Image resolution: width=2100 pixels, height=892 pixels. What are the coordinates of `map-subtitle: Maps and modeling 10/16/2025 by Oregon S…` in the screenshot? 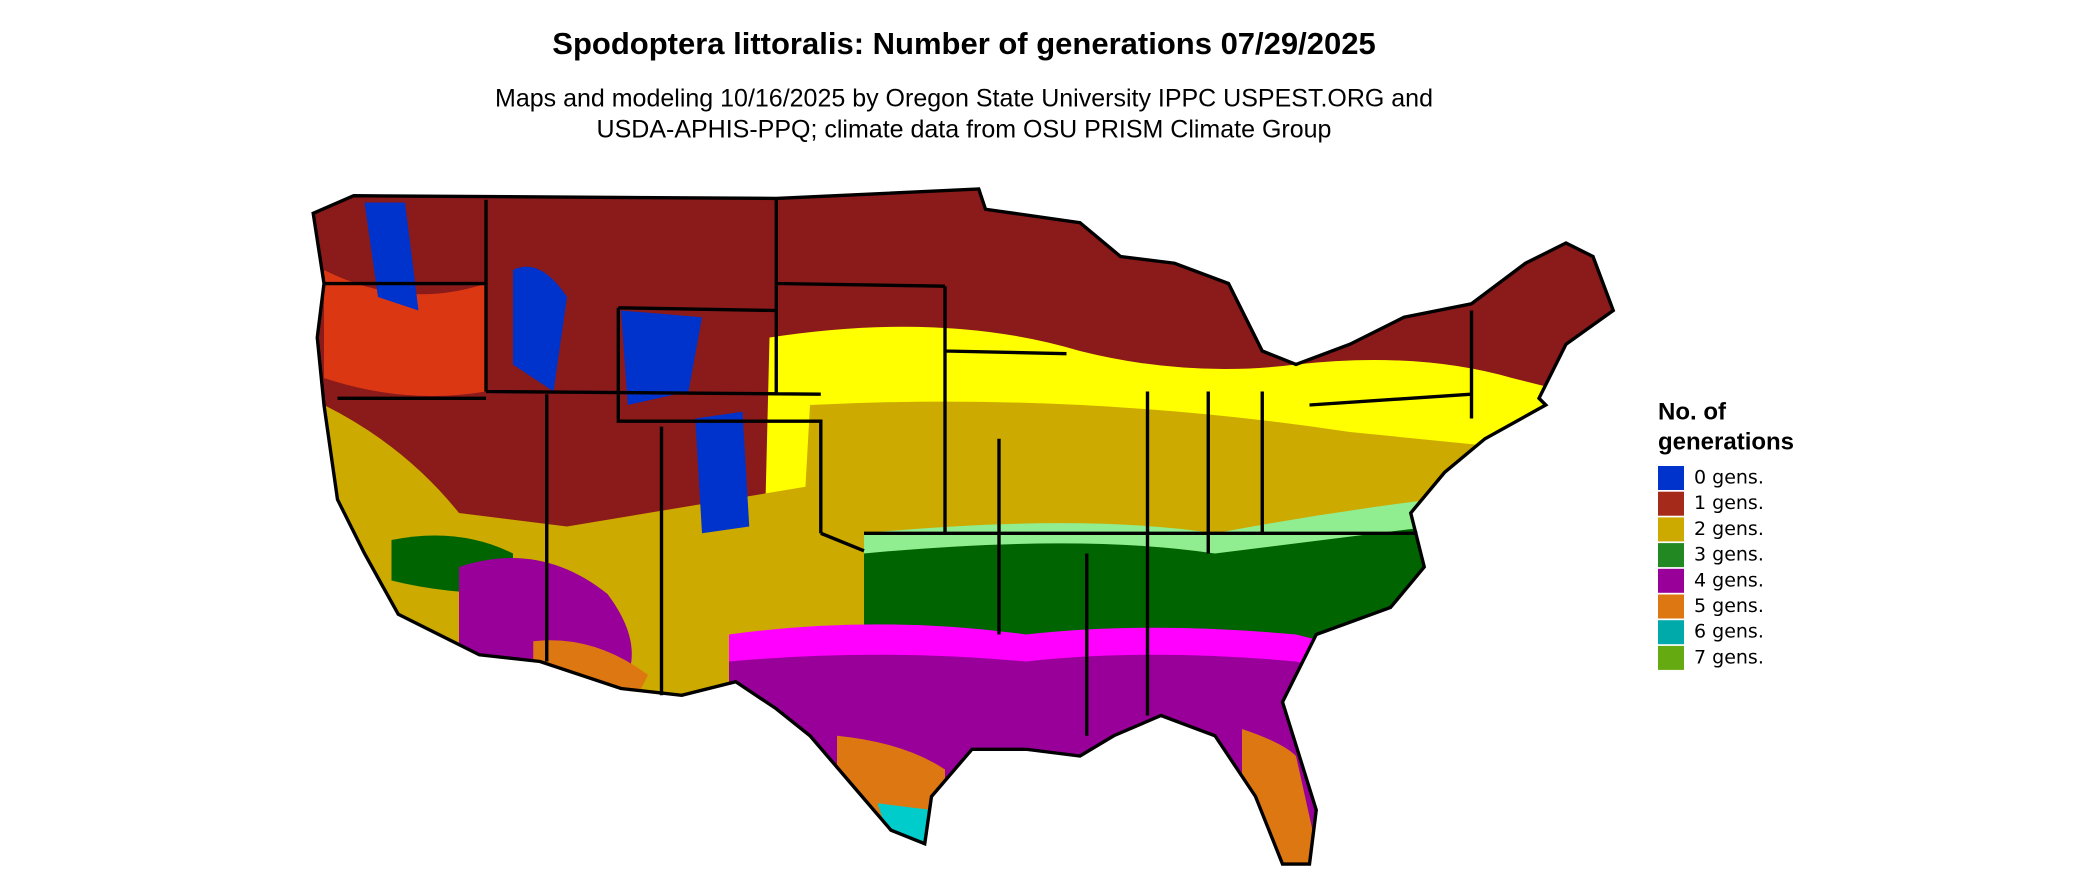 It's located at (964, 99).